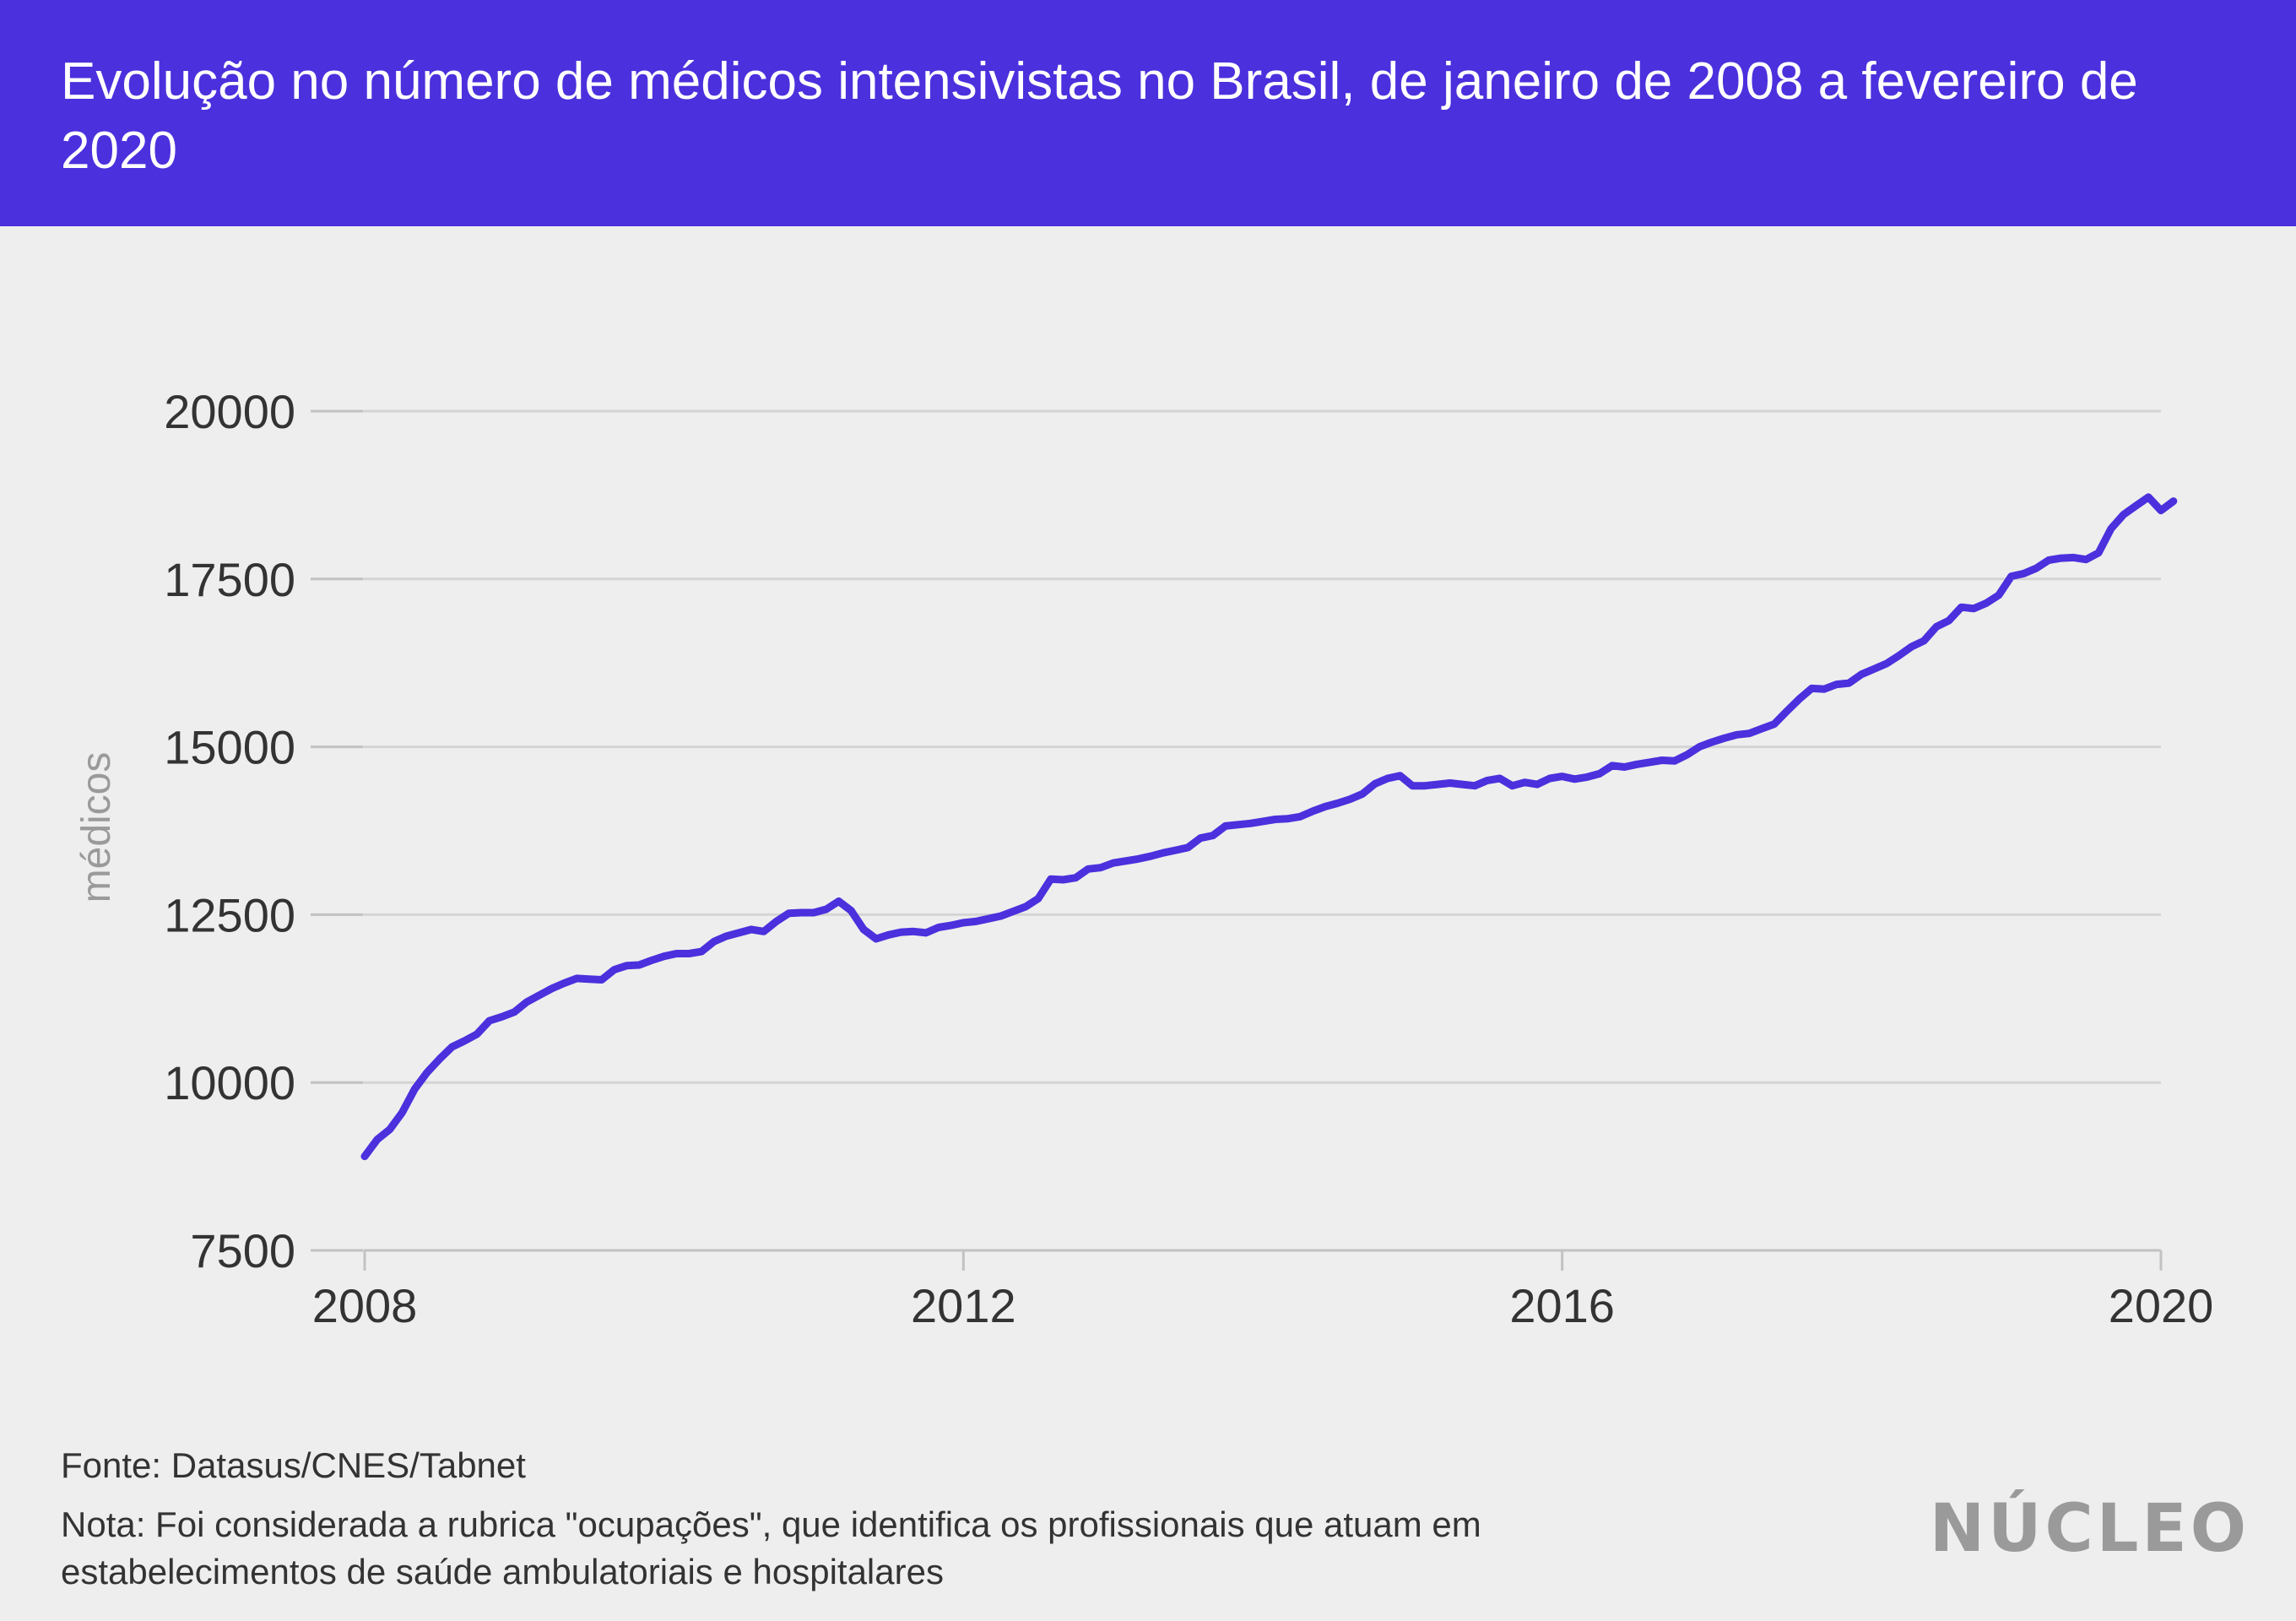 The image size is (2296, 1621). Describe the element at coordinates (293, 1465) in the screenshot. I see `source-text: Fonte: Datasus/CNES/Tabnet` at that location.